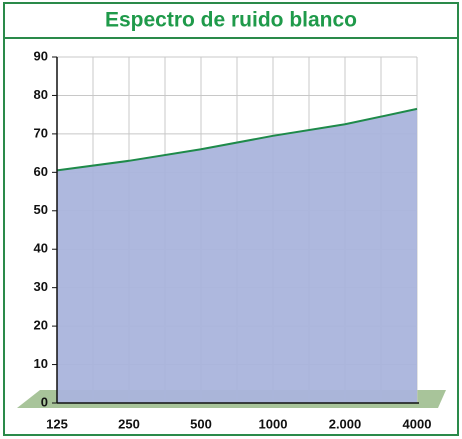  Describe the element at coordinates (41, 286) in the screenshot. I see `y-tick-label: 30` at that location.